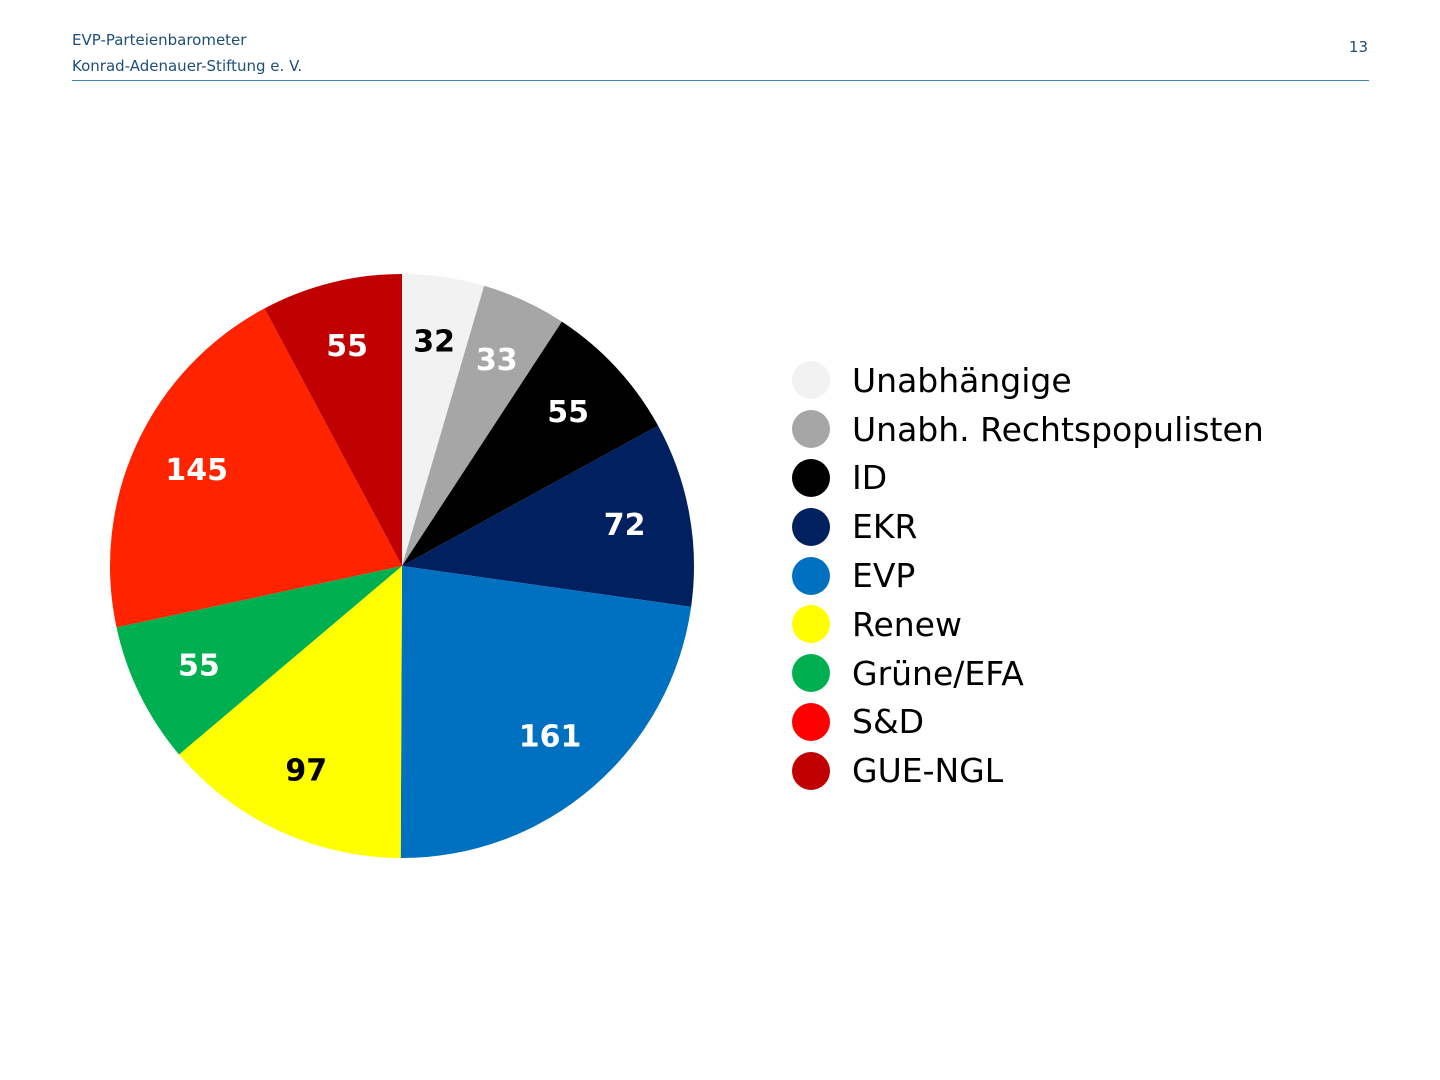 Image resolution: width=1440 pixels, height=1080 pixels. What do you see at coordinates (625, 525) in the screenshot?
I see `pie-data-label-3: 72` at bounding box center [625, 525].